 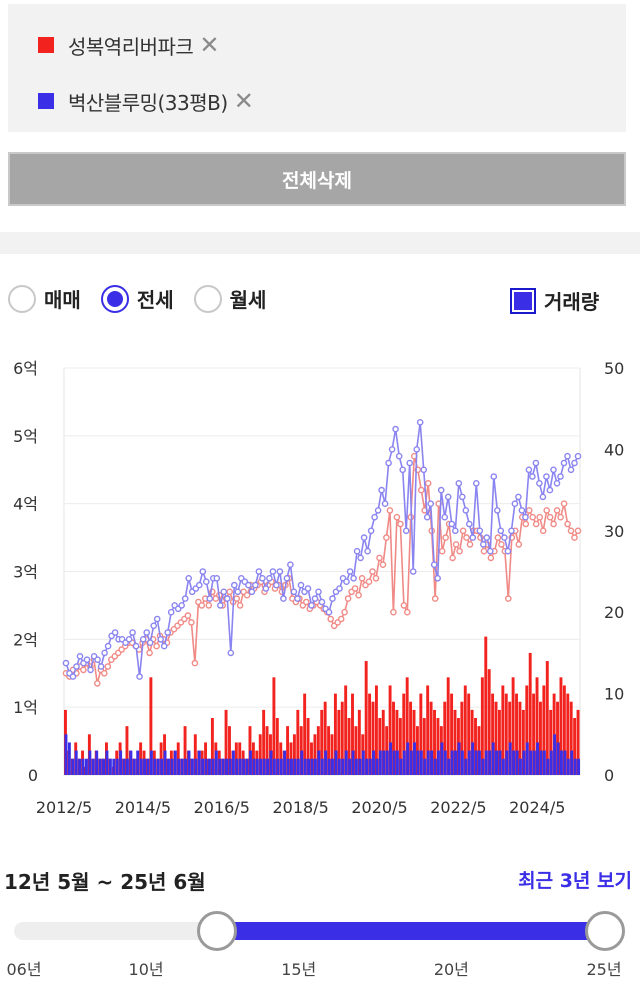 I want to click on compare-legend-panel: 성복역리버파크 ✕ 벽산블루밍(33평B) ✕, so click(x=317, y=68).